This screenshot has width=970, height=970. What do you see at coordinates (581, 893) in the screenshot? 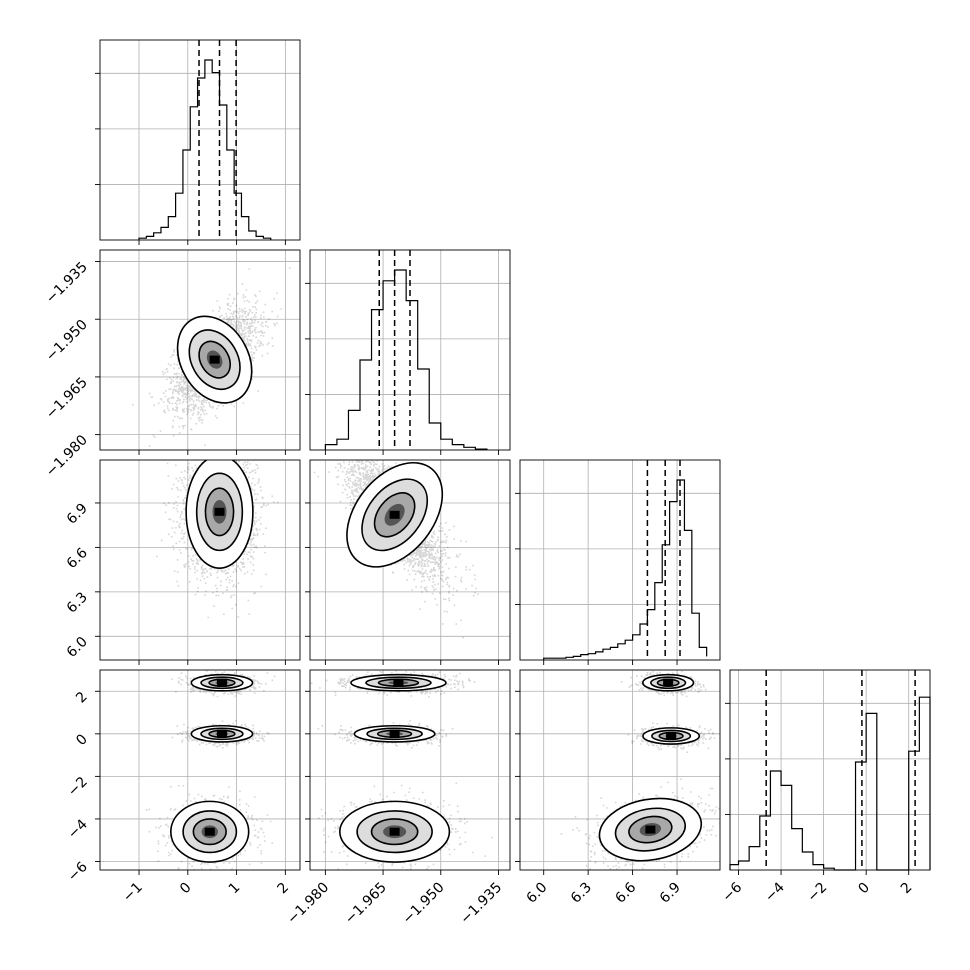
I see `x-tick-label: 6.3` at bounding box center [581, 893].